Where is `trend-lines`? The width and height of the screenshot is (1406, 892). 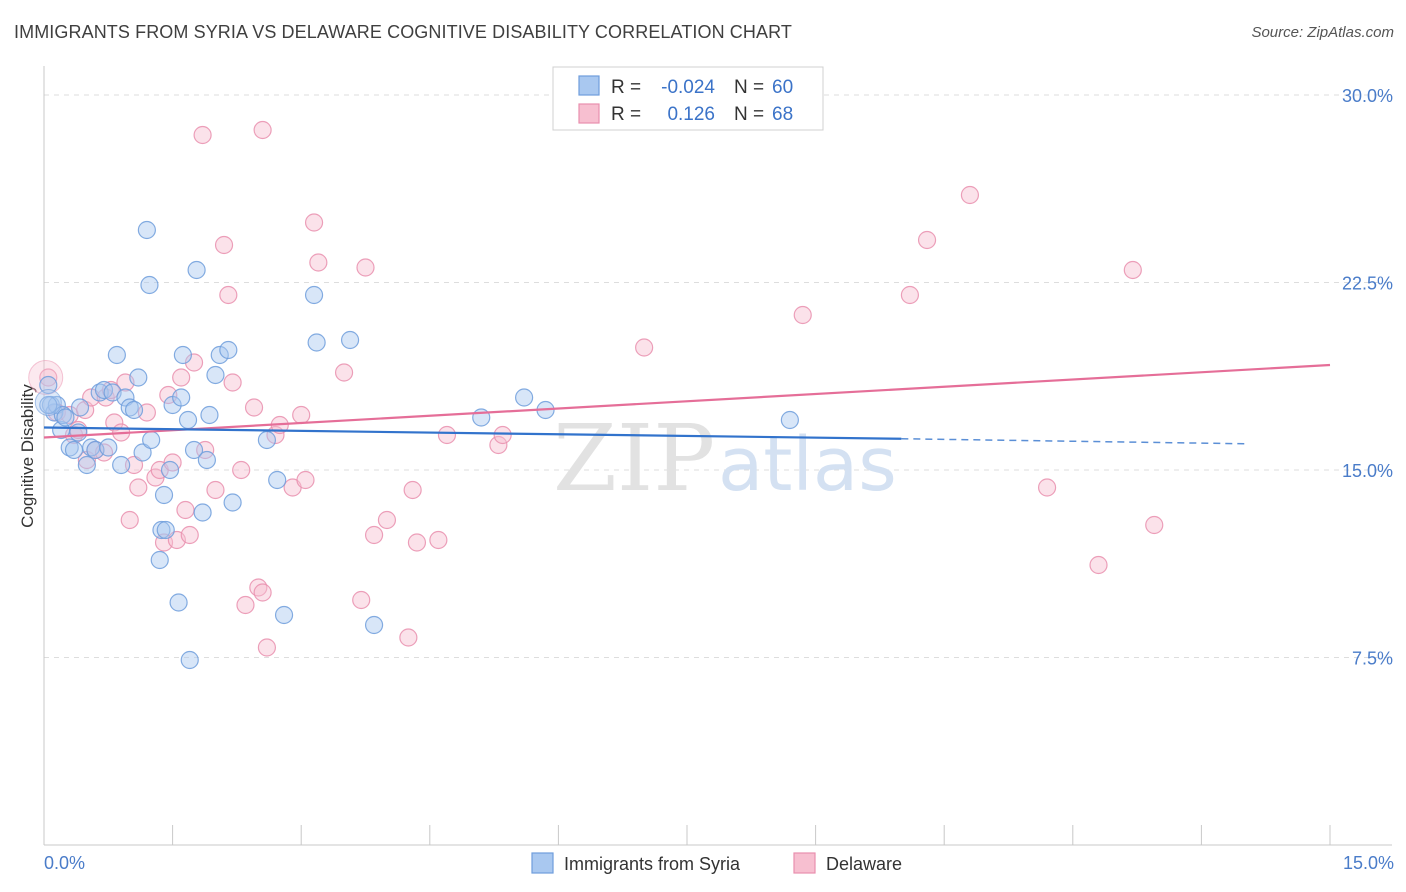
trend-lines is located at coordinates (687, 404).